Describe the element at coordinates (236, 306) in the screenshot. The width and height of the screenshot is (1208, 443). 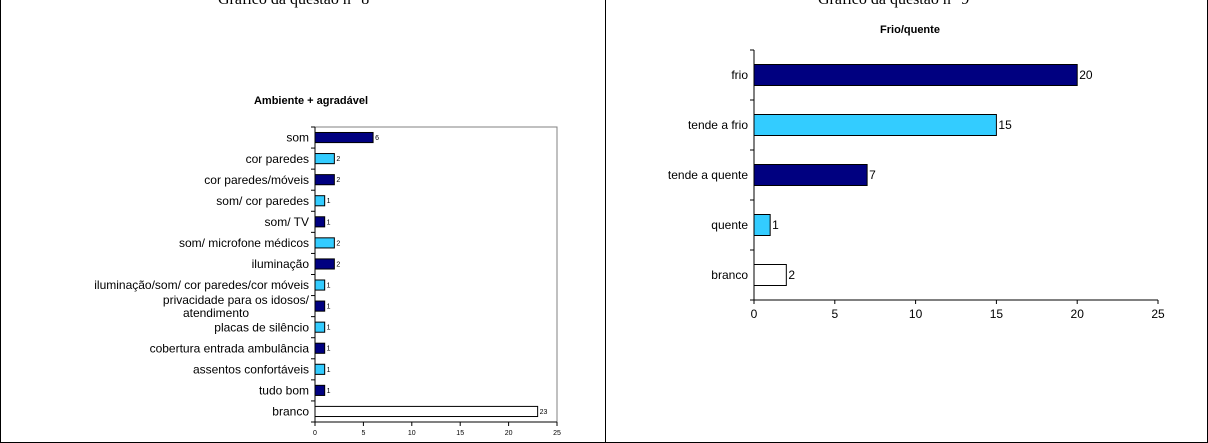
I see `category-label: privacidade para os idosos/atendimento` at that location.